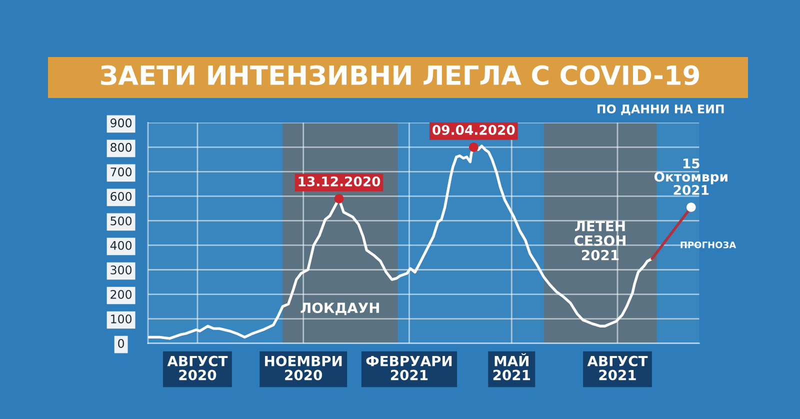 Image resolution: width=800 pixels, height=419 pixels. I want to click on chart-title: ЗАЕТИ ИНТЕНЗИВНИ ЛЕГЛА С COVID-19, so click(400, 75).